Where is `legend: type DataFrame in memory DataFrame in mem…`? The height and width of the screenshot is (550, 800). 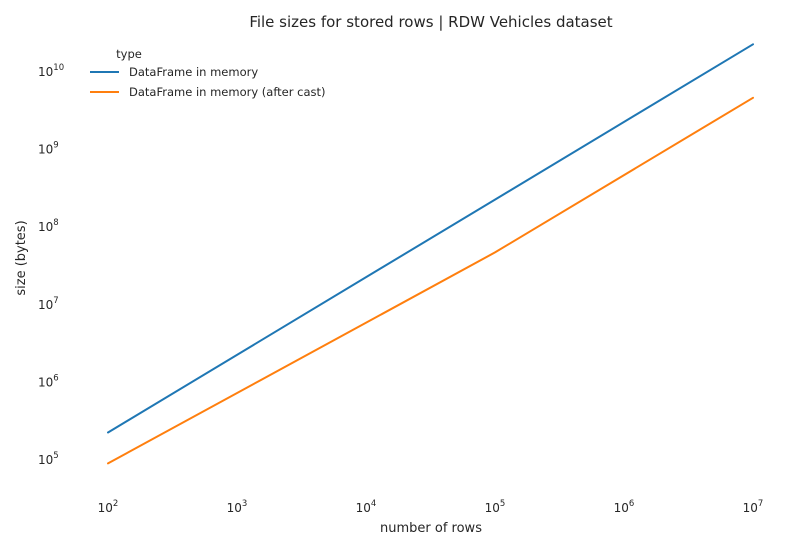 legend: type DataFrame in memory DataFrame in mem… is located at coordinates (208, 73).